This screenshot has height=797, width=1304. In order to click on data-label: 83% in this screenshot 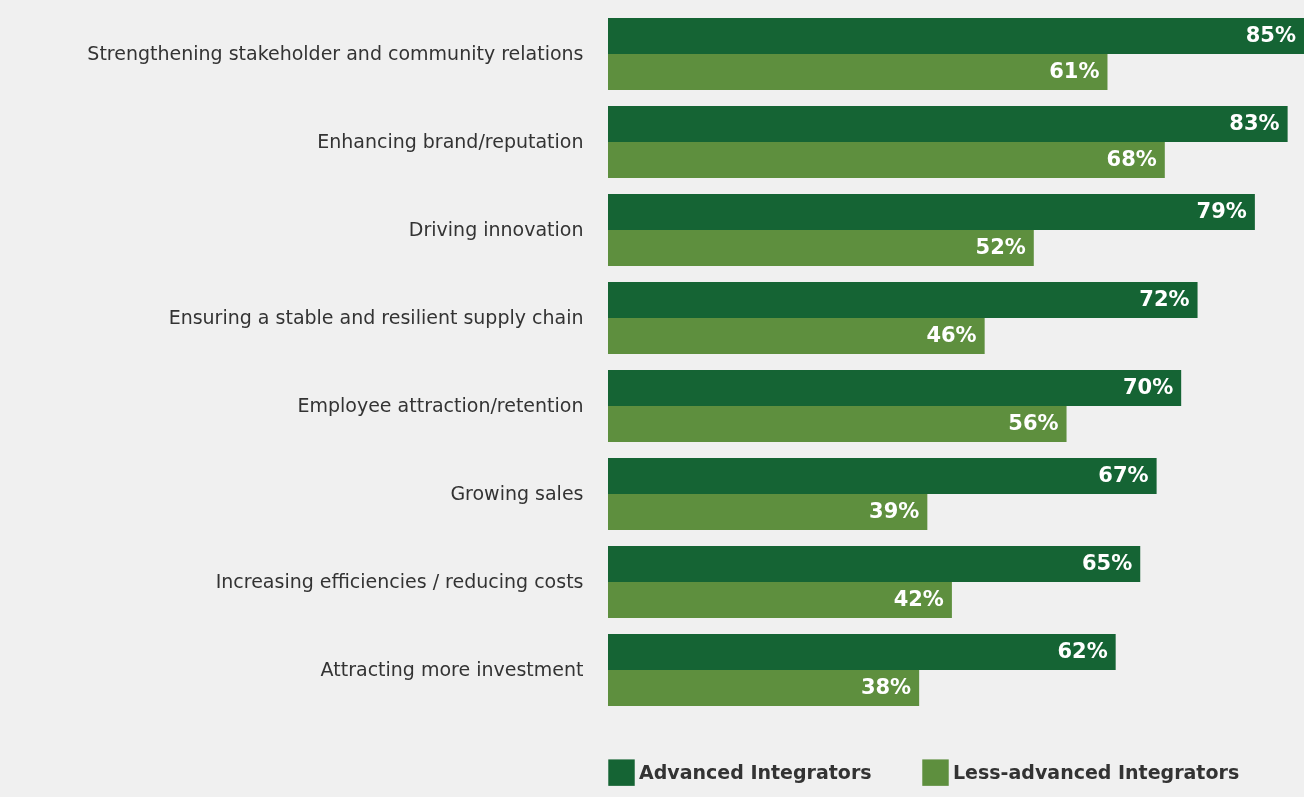, I will do `click(1254, 122)`.